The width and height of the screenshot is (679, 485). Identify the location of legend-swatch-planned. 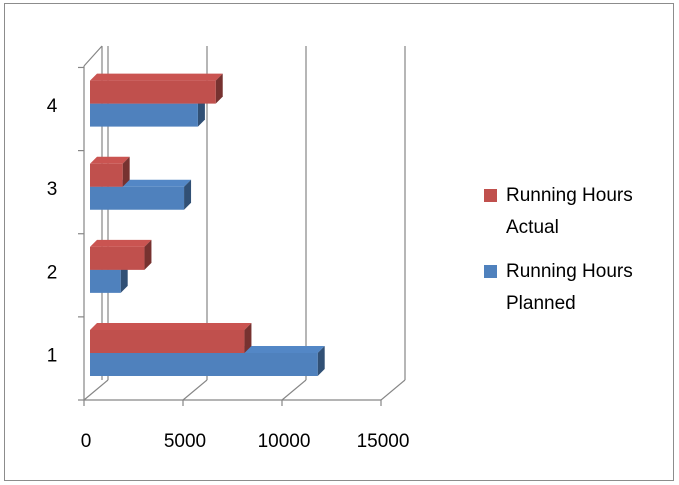
(490, 271).